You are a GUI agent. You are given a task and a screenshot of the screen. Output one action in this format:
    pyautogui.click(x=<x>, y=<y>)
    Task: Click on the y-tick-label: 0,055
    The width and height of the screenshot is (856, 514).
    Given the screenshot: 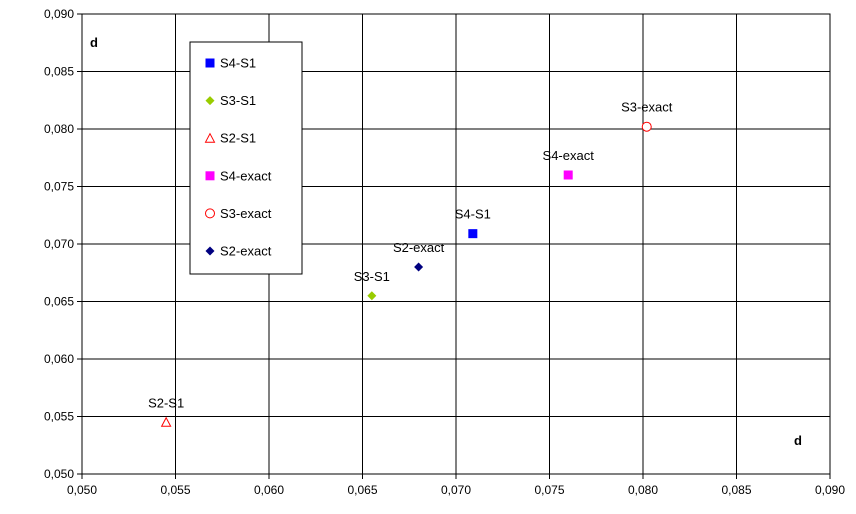 What is the action you would take?
    pyautogui.click(x=59, y=417)
    